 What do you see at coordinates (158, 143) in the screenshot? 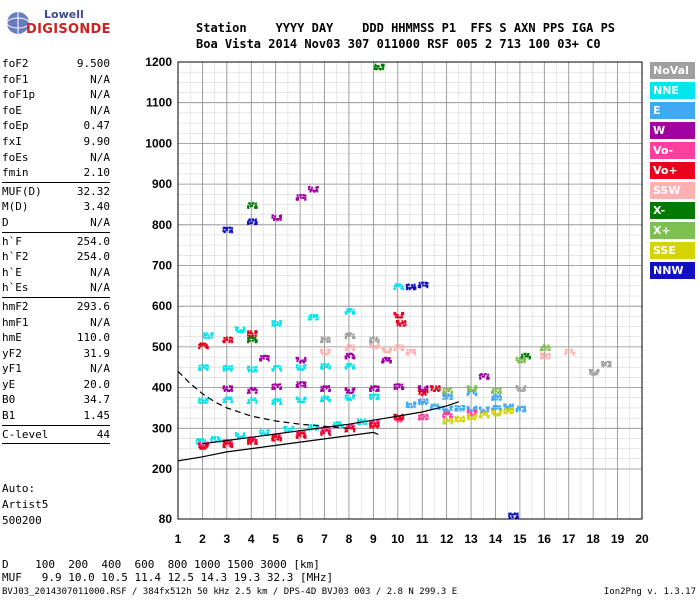
I see `y-tick-label: 1000` at bounding box center [158, 143].